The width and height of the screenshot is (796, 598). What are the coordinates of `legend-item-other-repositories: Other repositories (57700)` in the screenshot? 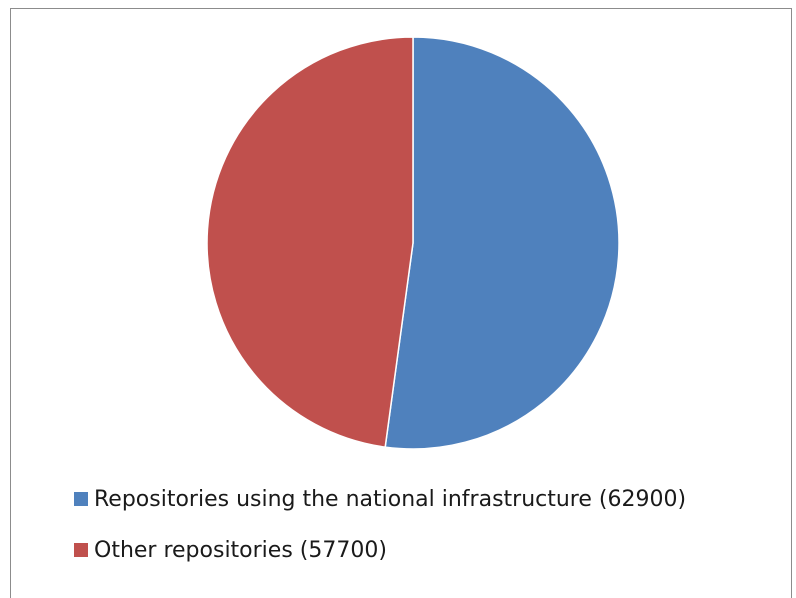 It's located at (380, 550).